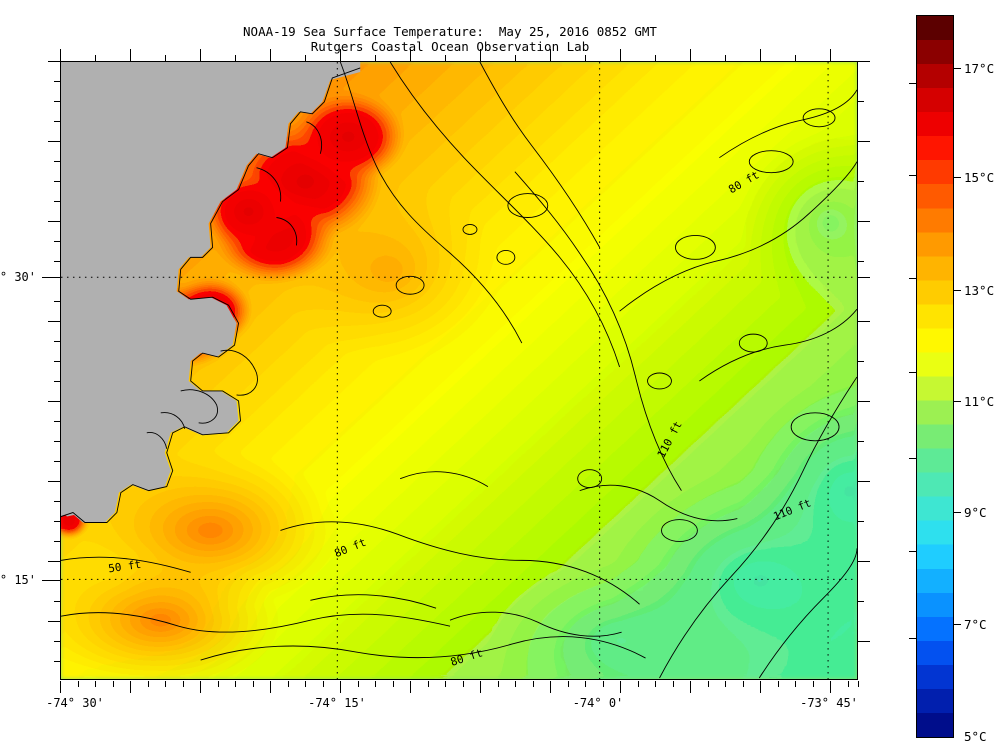 The image size is (1008, 754). Describe the element at coordinates (829, 703) in the screenshot. I see `axis-label-x-3: -73° 45'` at that location.